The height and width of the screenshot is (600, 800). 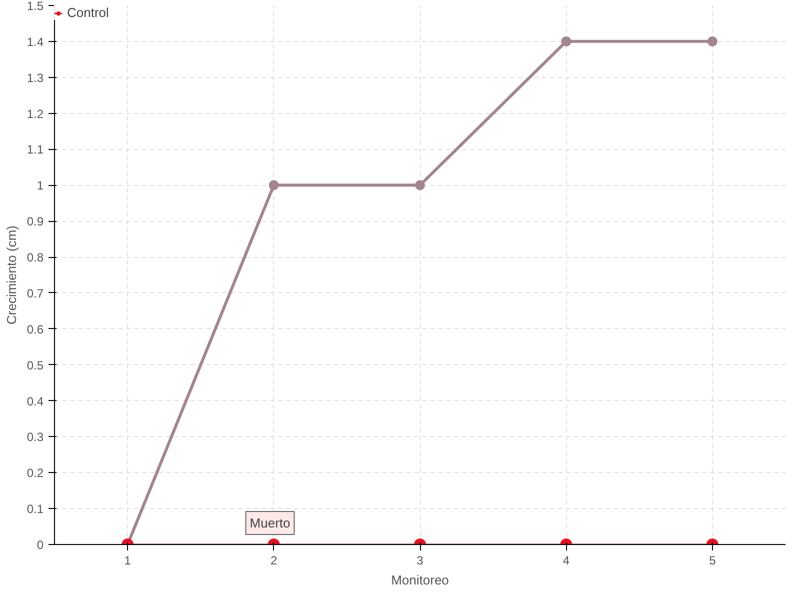 What do you see at coordinates (35, 41) in the screenshot?
I see `y-tick-label: 1.4` at bounding box center [35, 41].